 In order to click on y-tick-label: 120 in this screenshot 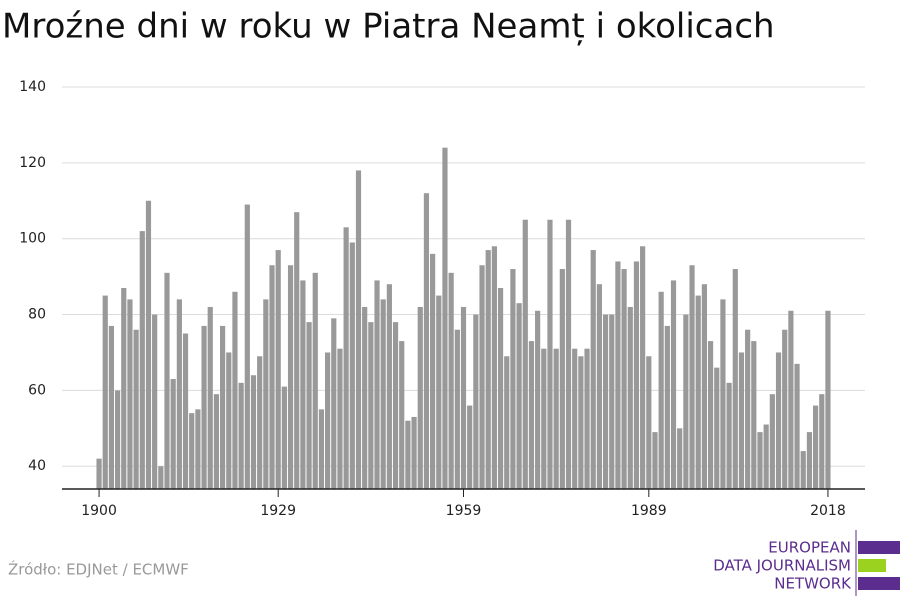, I will do `click(32, 163)`.